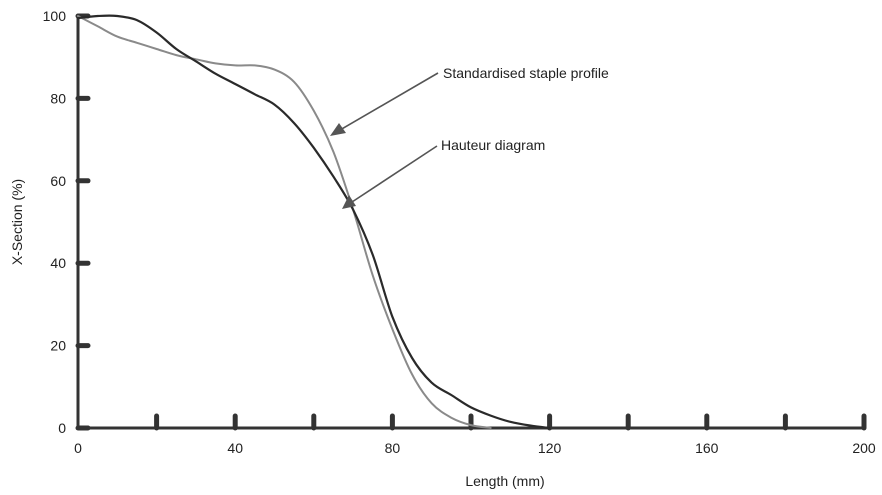 The width and height of the screenshot is (882, 495). Describe the element at coordinates (58, 98) in the screenshot. I see `y-tick-label-80: 80` at that location.